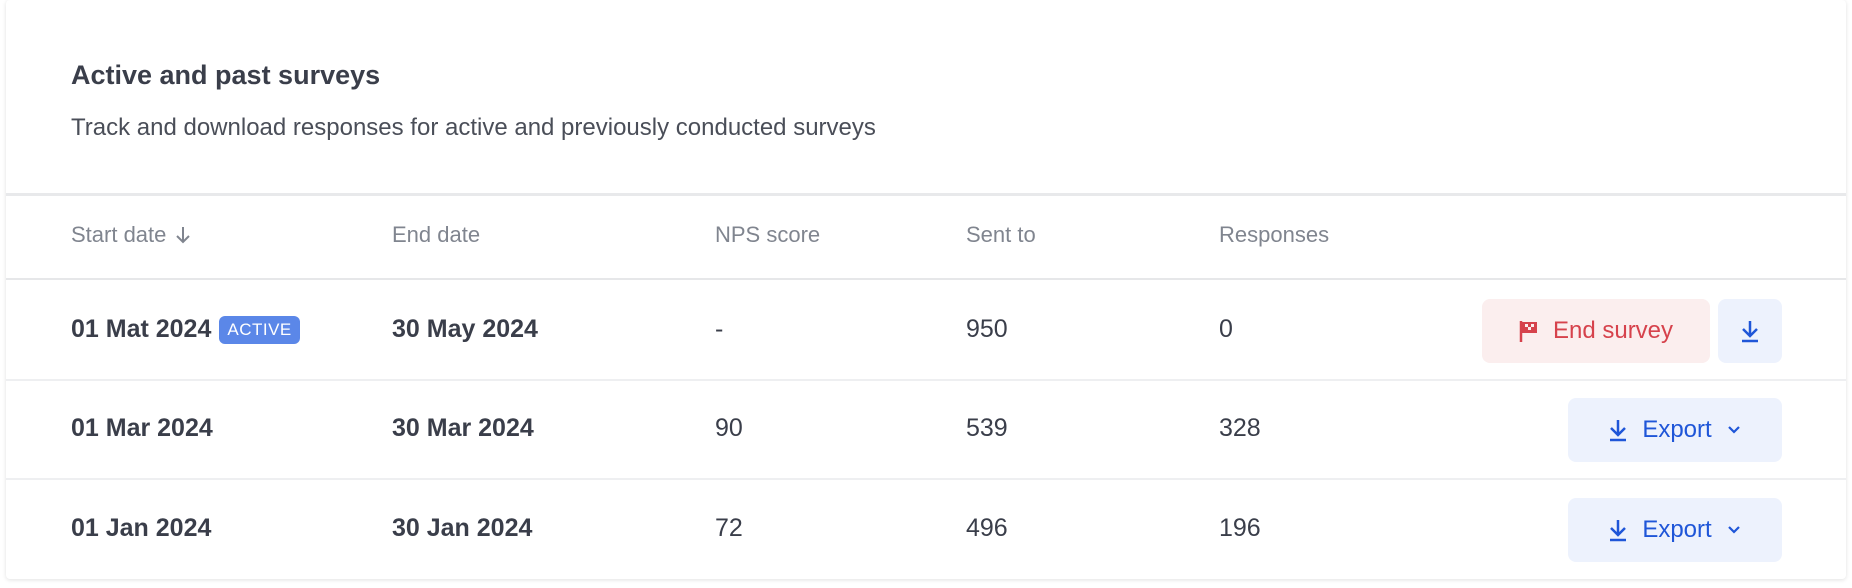 This screenshot has width=1852, height=588. I want to click on start-date-cell: 01 Mat 2024 ACTIVE, so click(185, 329).